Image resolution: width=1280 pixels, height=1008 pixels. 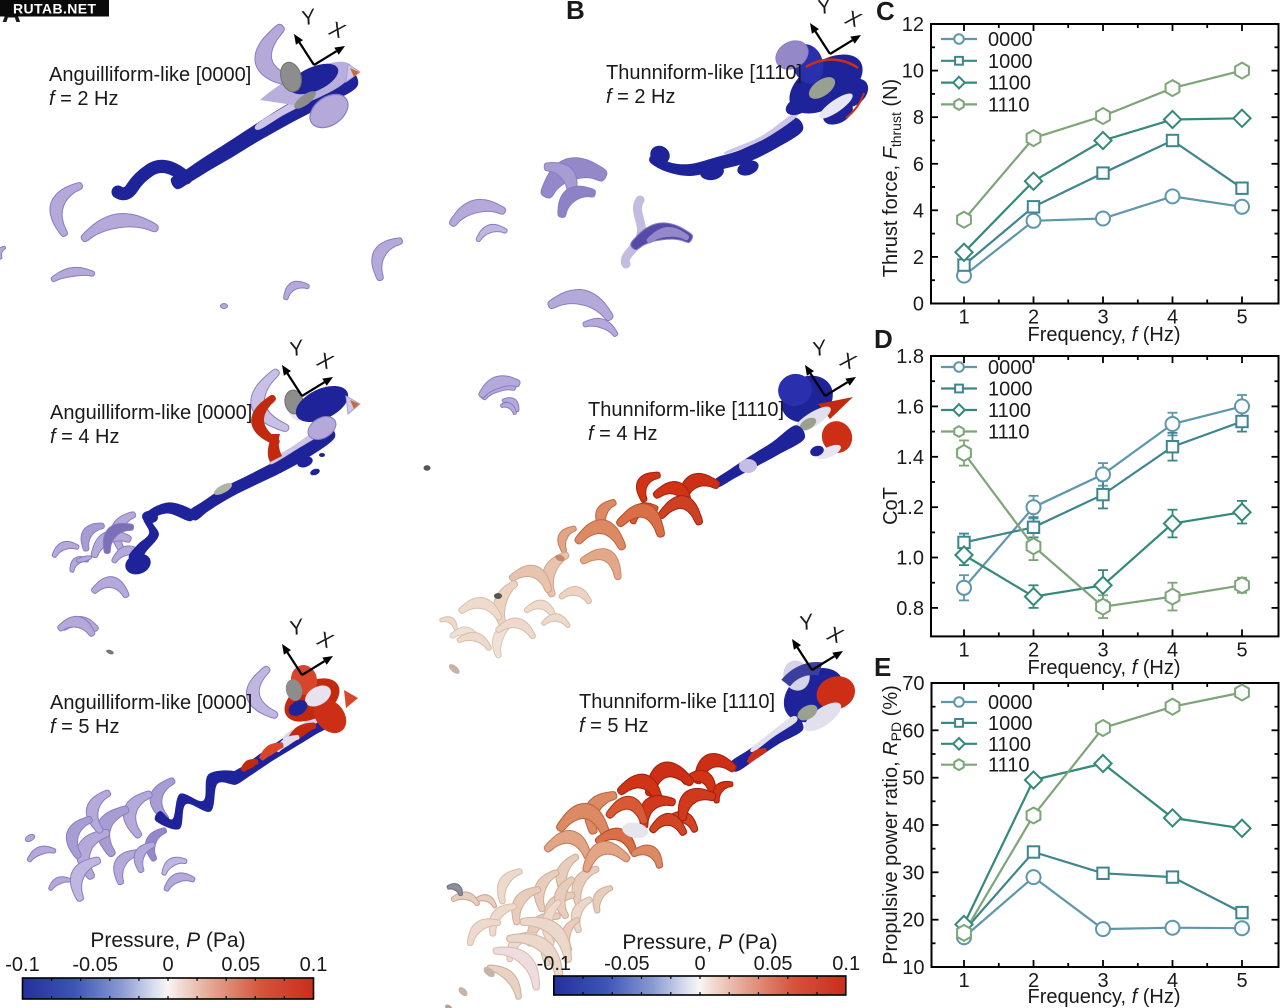 I want to click on svg-text: E, so click(x=882, y=667).